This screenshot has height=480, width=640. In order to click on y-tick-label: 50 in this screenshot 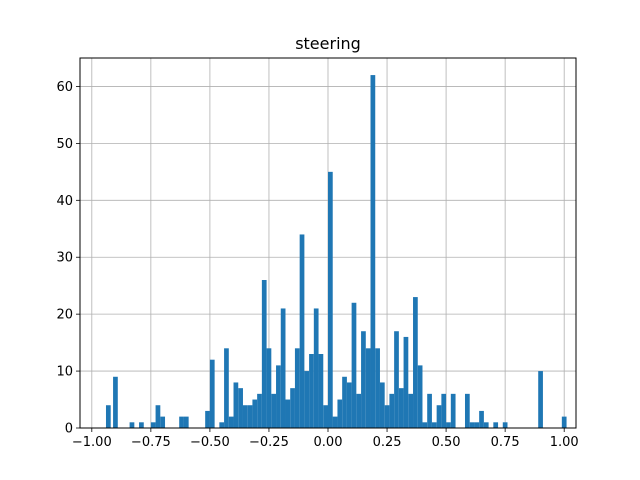, I will do `click(64, 144)`.